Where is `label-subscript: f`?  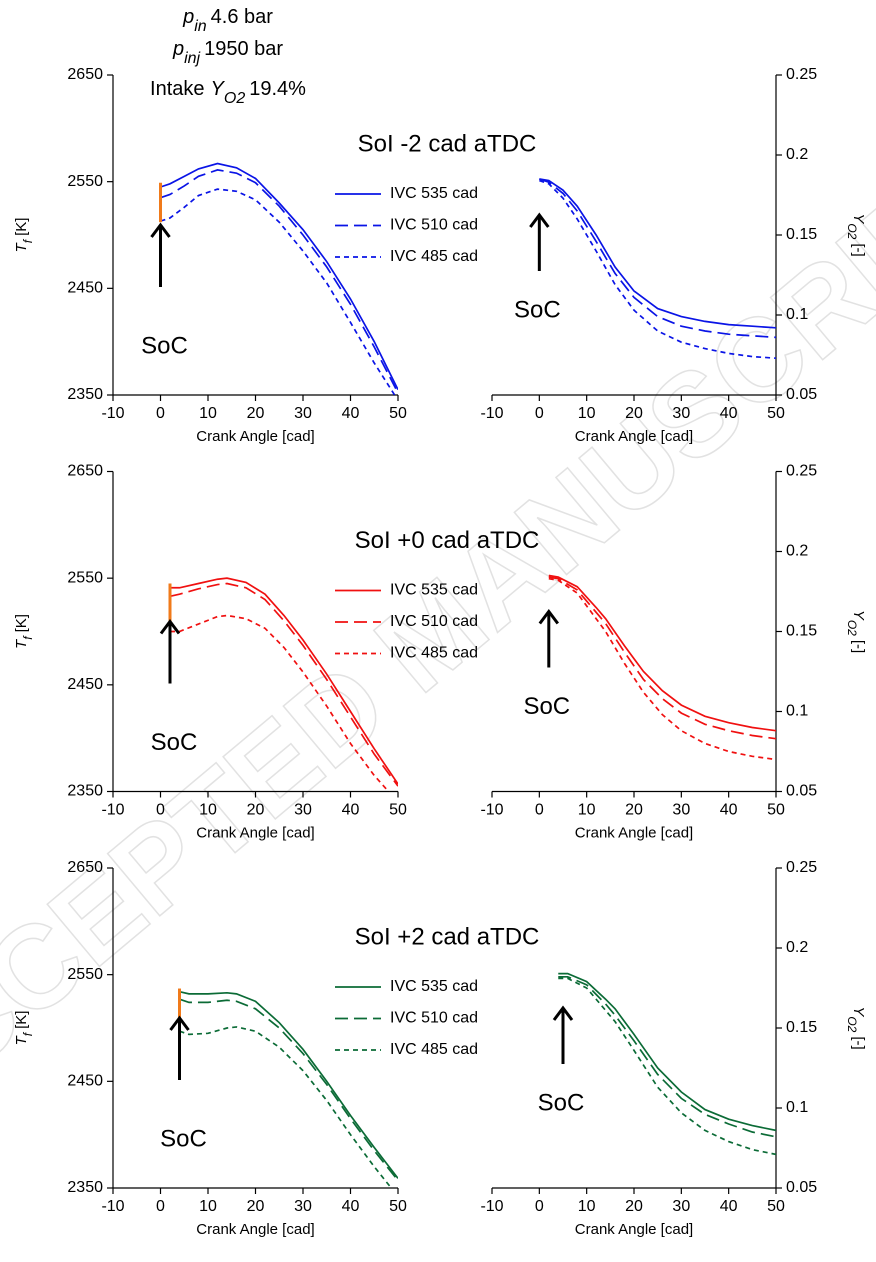
label-subscript: f is located at coordinates (28, 240).